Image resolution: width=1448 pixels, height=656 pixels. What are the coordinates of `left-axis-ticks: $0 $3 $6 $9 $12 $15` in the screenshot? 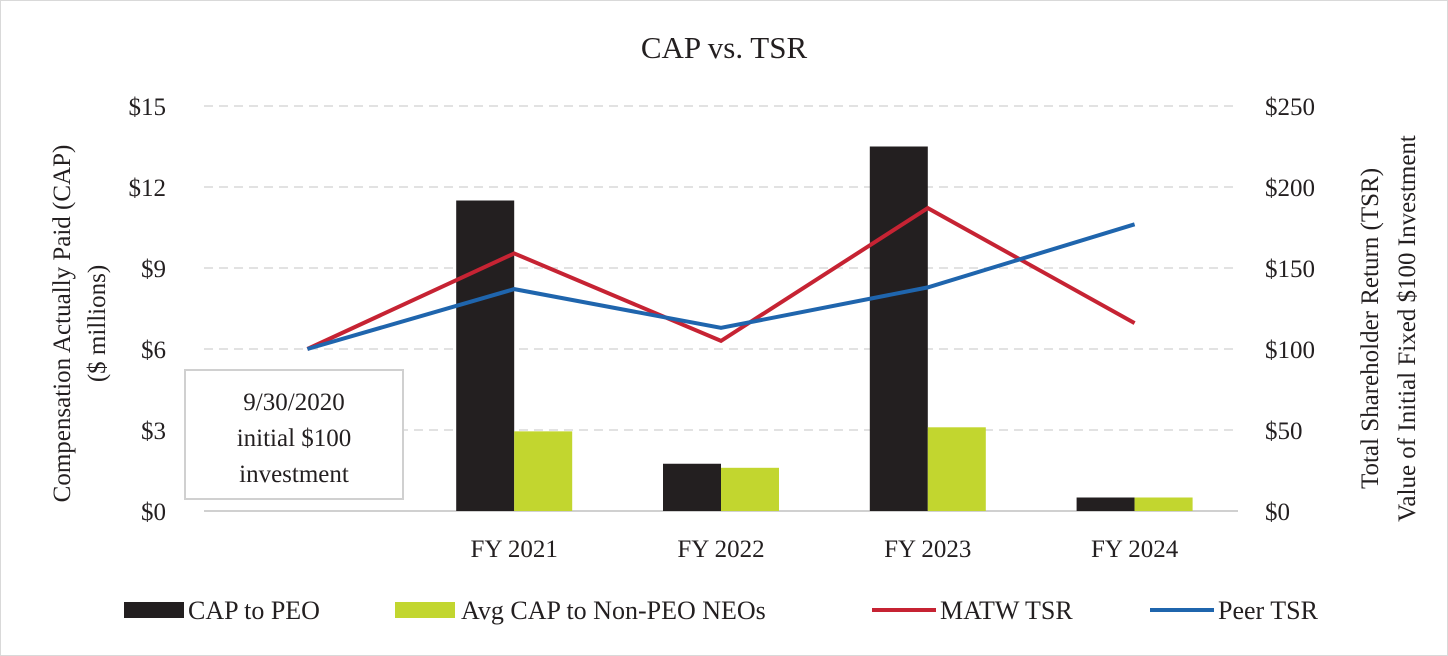 It's located at (148, 310).